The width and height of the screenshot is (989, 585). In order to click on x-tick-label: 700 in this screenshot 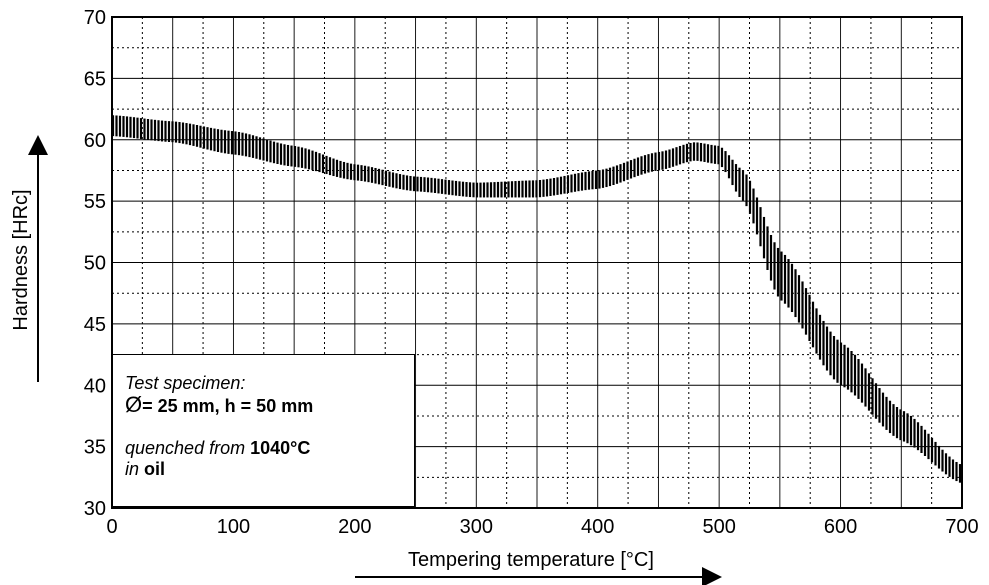, I will do `click(961, 527)`.